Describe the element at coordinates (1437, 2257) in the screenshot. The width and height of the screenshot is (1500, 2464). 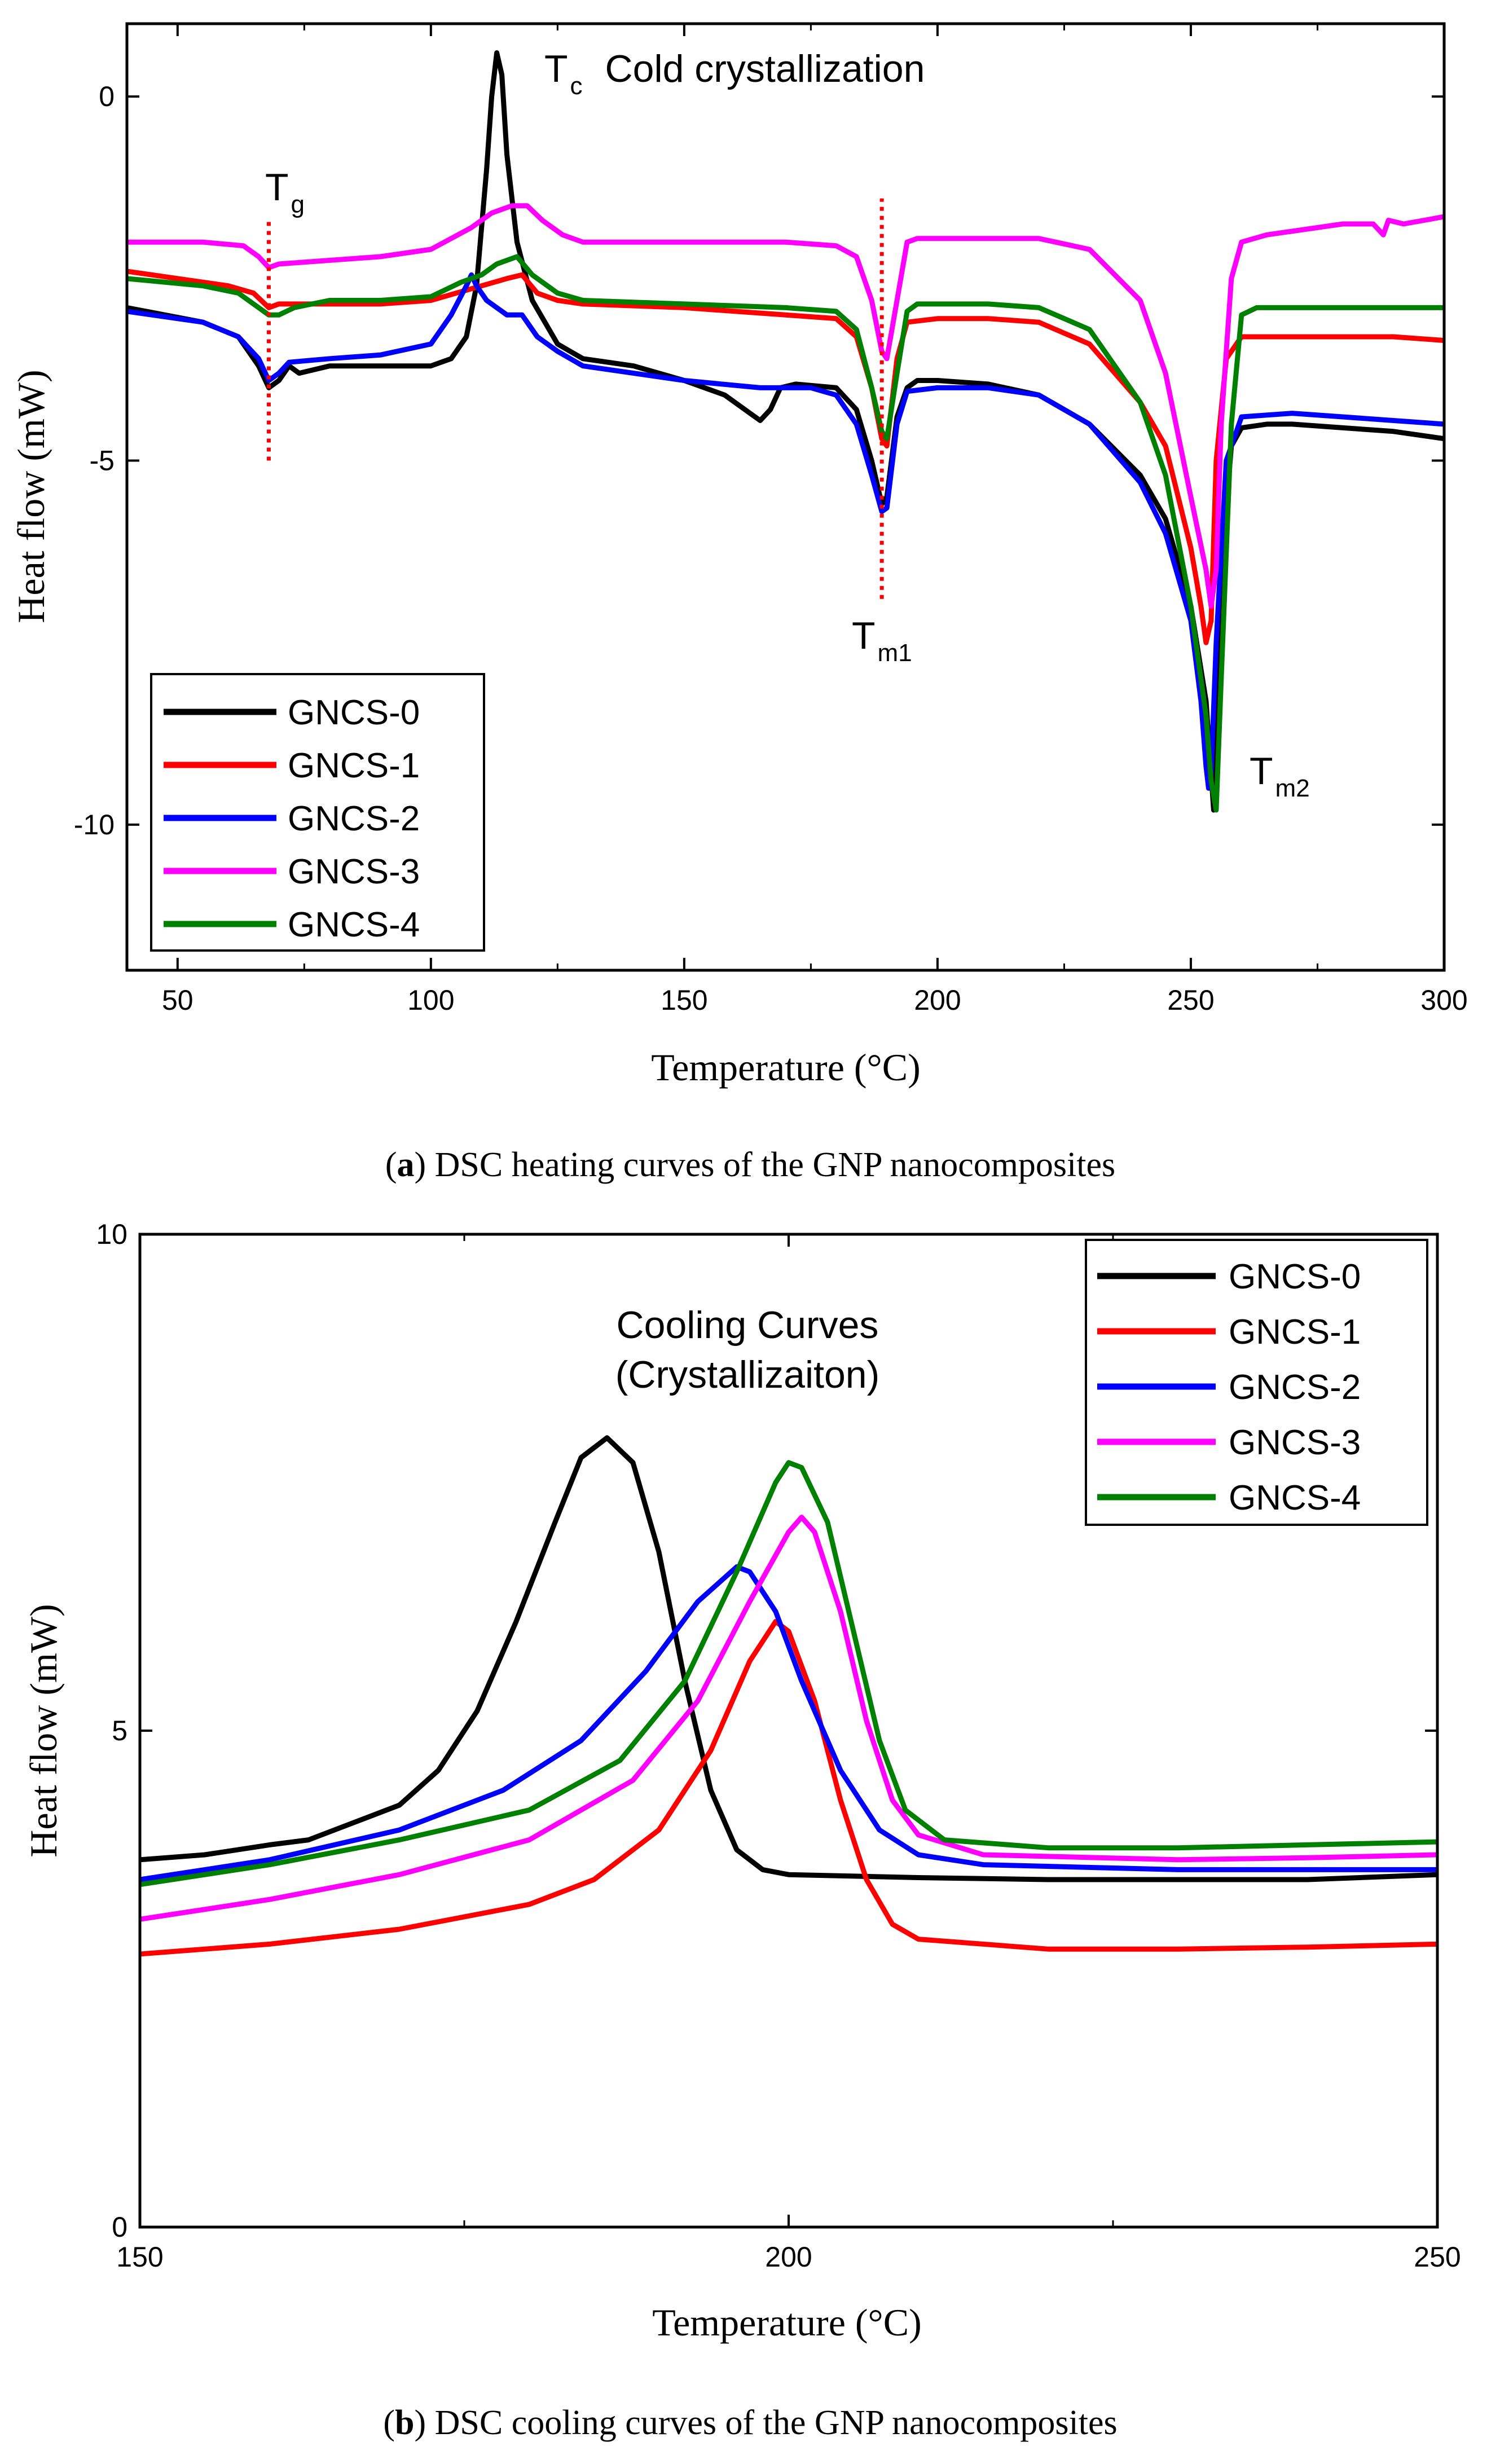
I see `b-x-tick-label: 250` at that location.